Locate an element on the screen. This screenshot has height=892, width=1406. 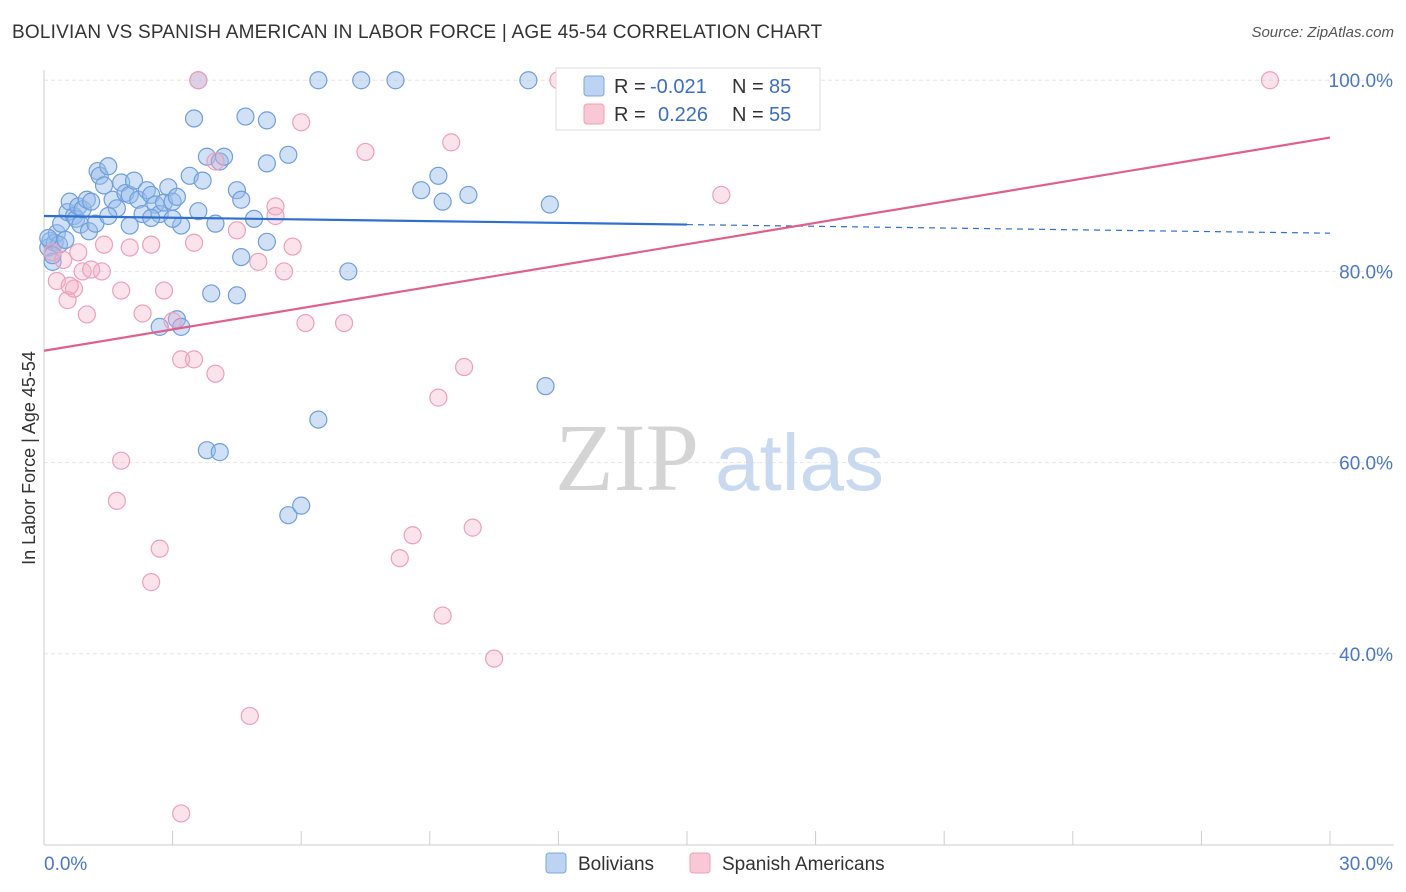
bottom-legend-swatch-spanish-americans is located at coordinates (700, 863).